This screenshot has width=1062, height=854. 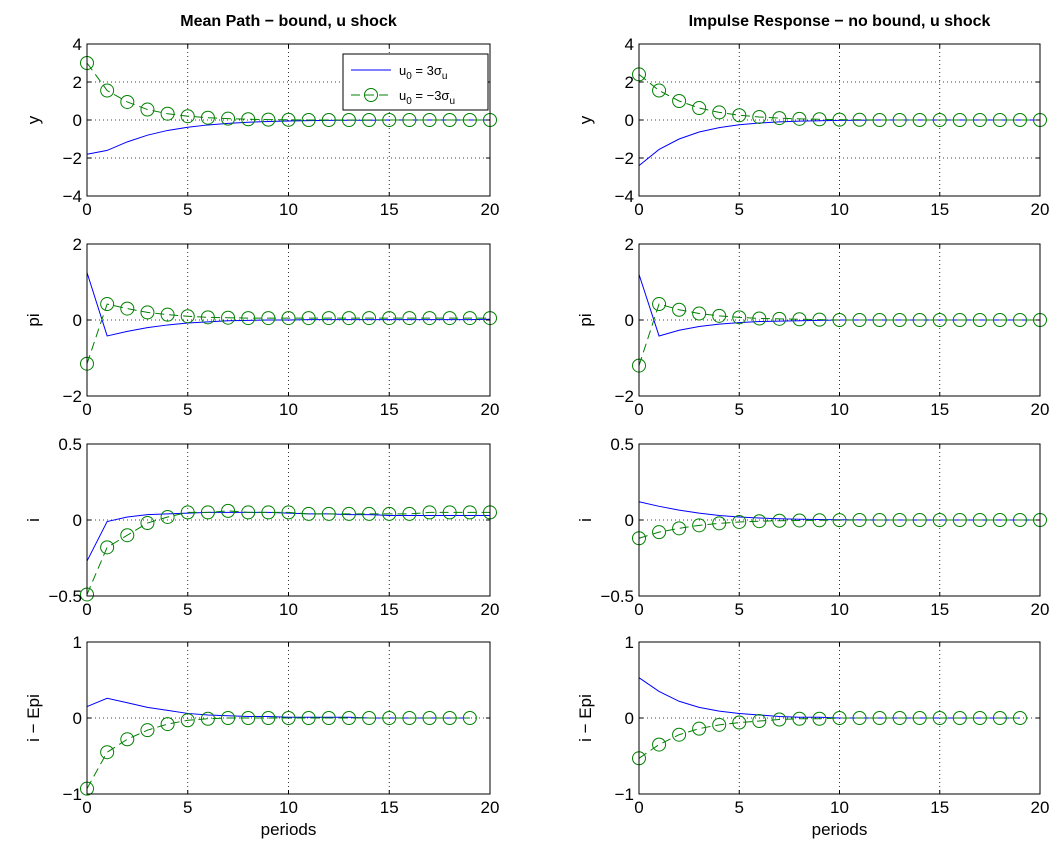 I want to click on y-tick-label: −1, so click(x=72, y=794).